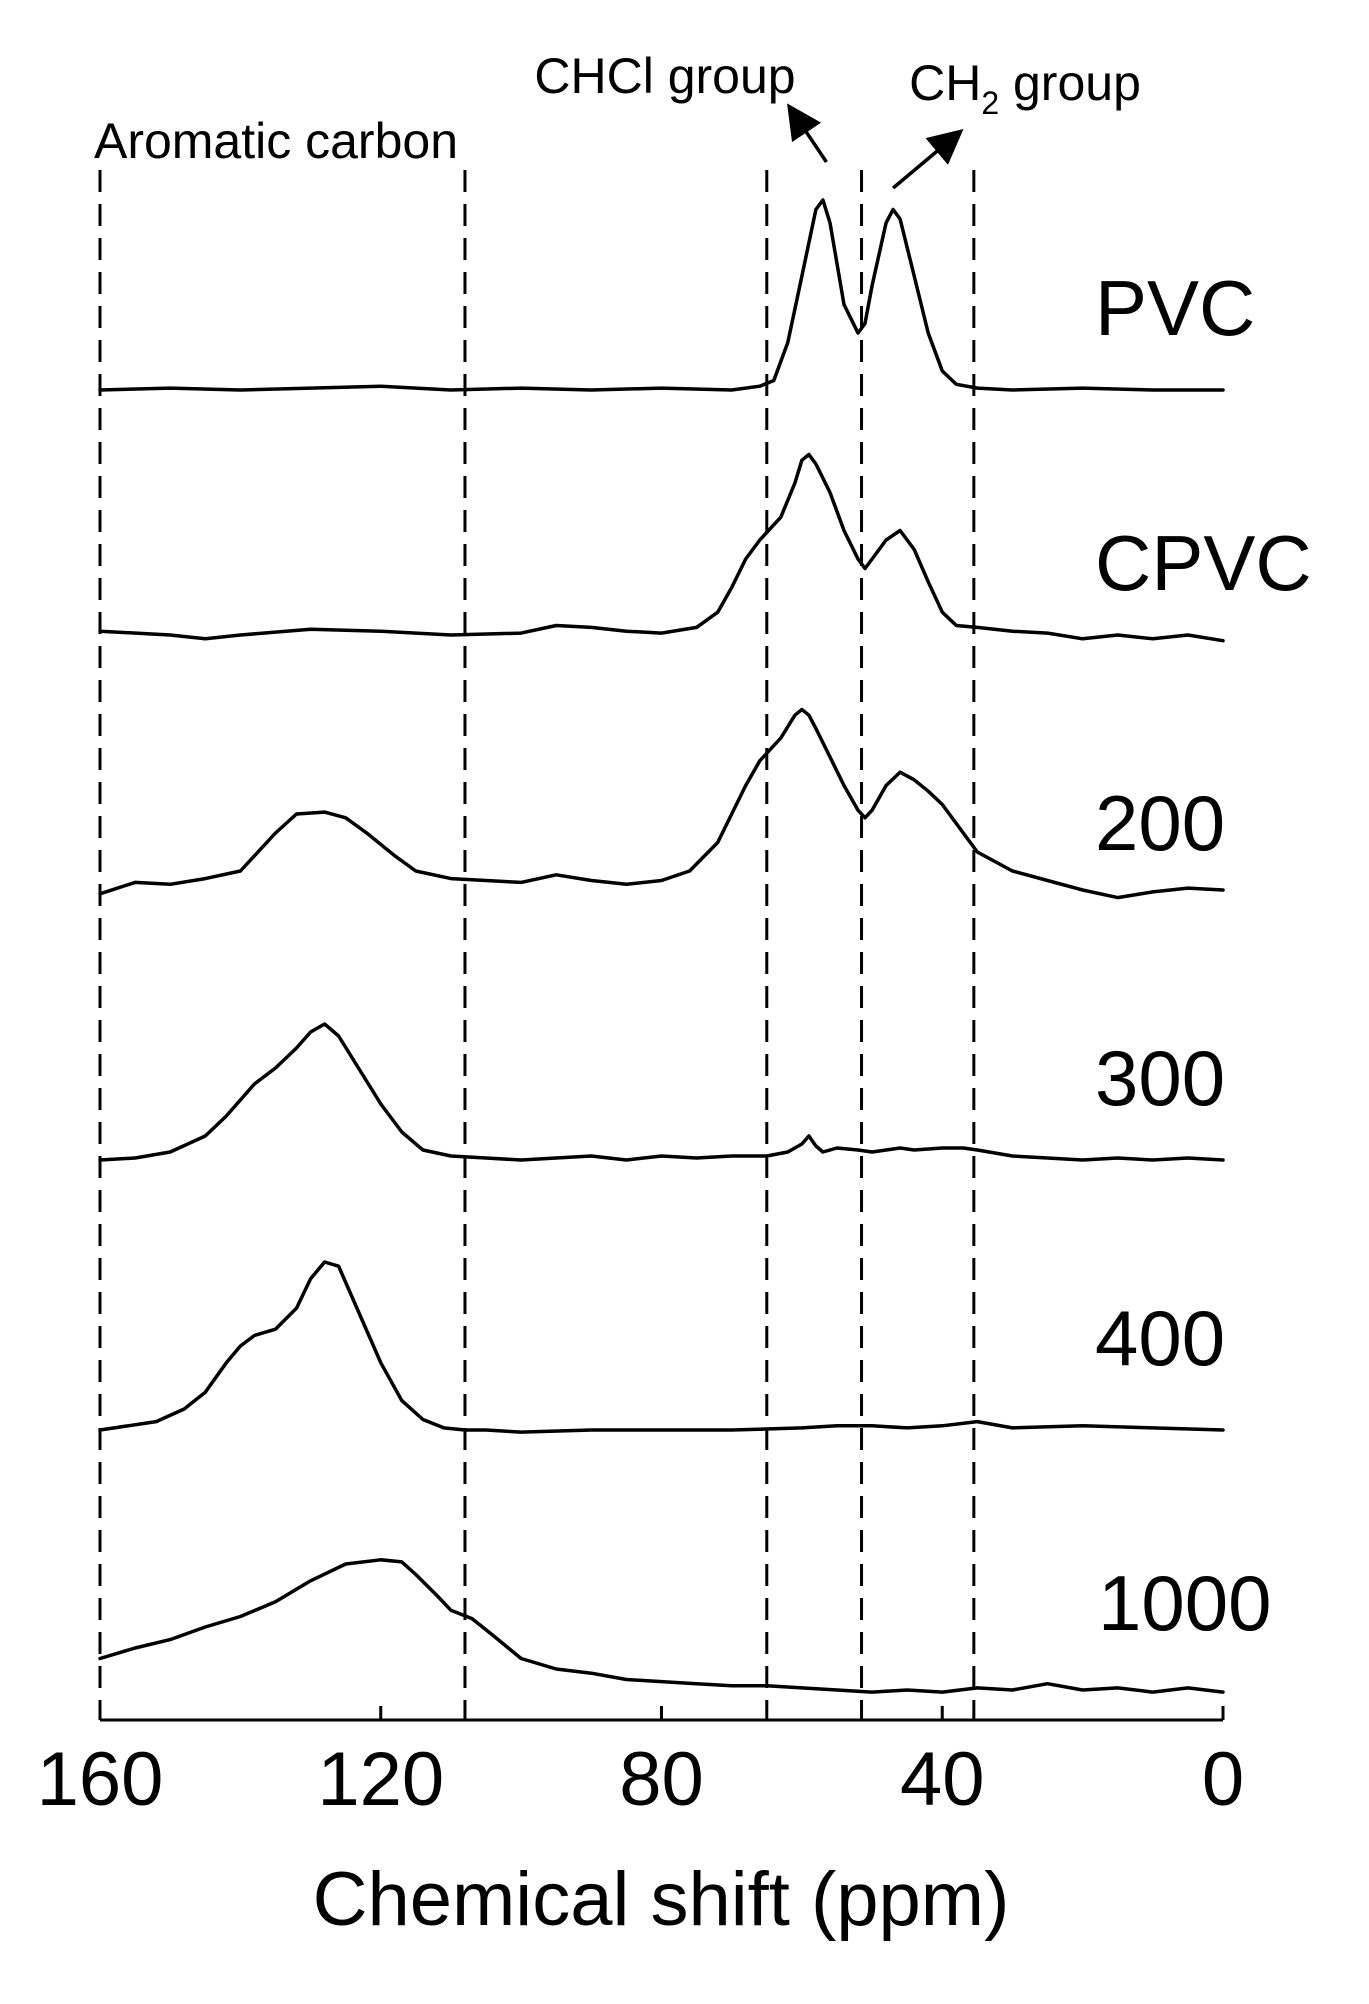 Image resolution: width=1369 pixels, height=2004 pixels. Describe the element at coordinates (661, 295) in the screenshot. I see `series-line-pvc` at that location.